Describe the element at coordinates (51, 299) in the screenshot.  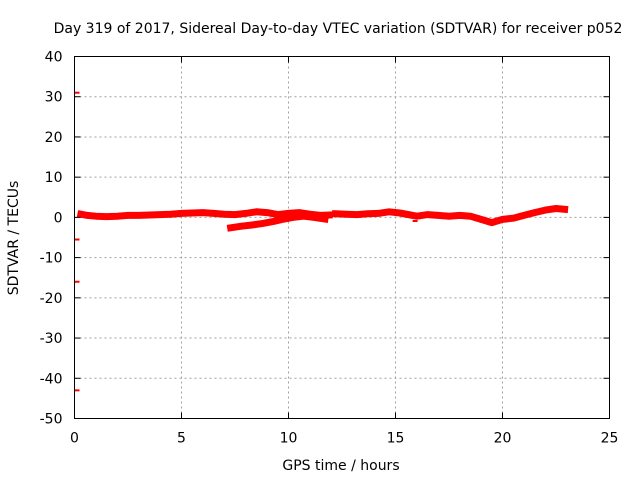
I see `y-tick-label: -20` at that location.